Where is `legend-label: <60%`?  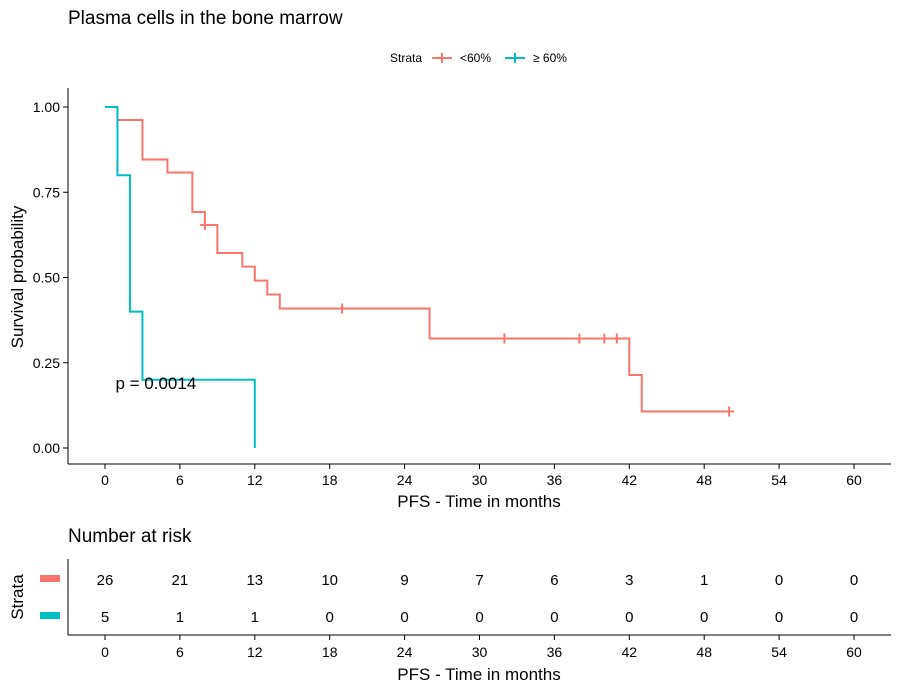
legend-label: <60% is located at coordinates (475, 58).